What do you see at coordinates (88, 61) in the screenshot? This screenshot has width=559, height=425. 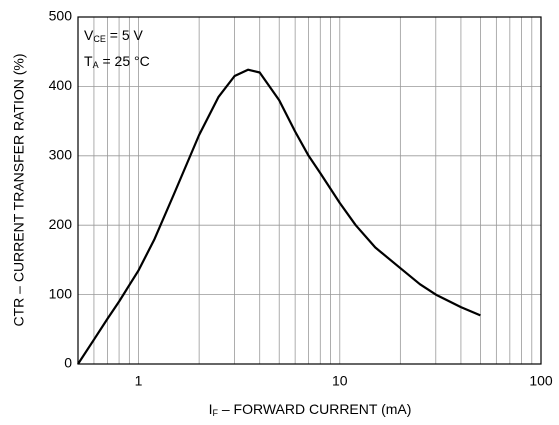 I see `annotation-main: T` at bounding box center [88, 61].